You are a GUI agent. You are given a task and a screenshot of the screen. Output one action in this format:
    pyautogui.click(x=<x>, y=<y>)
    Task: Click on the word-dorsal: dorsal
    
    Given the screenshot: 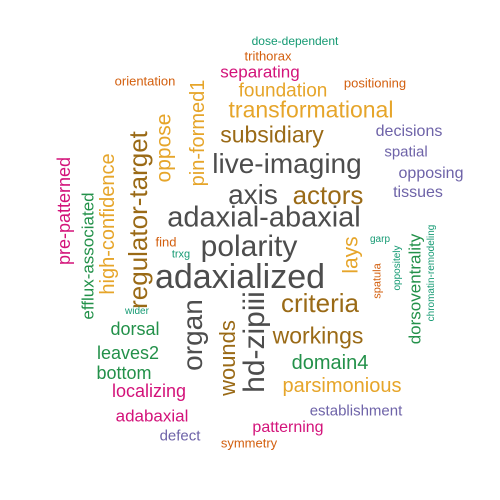 What is the action you would take?
    pyautogui.click(x=135, y=329)
    